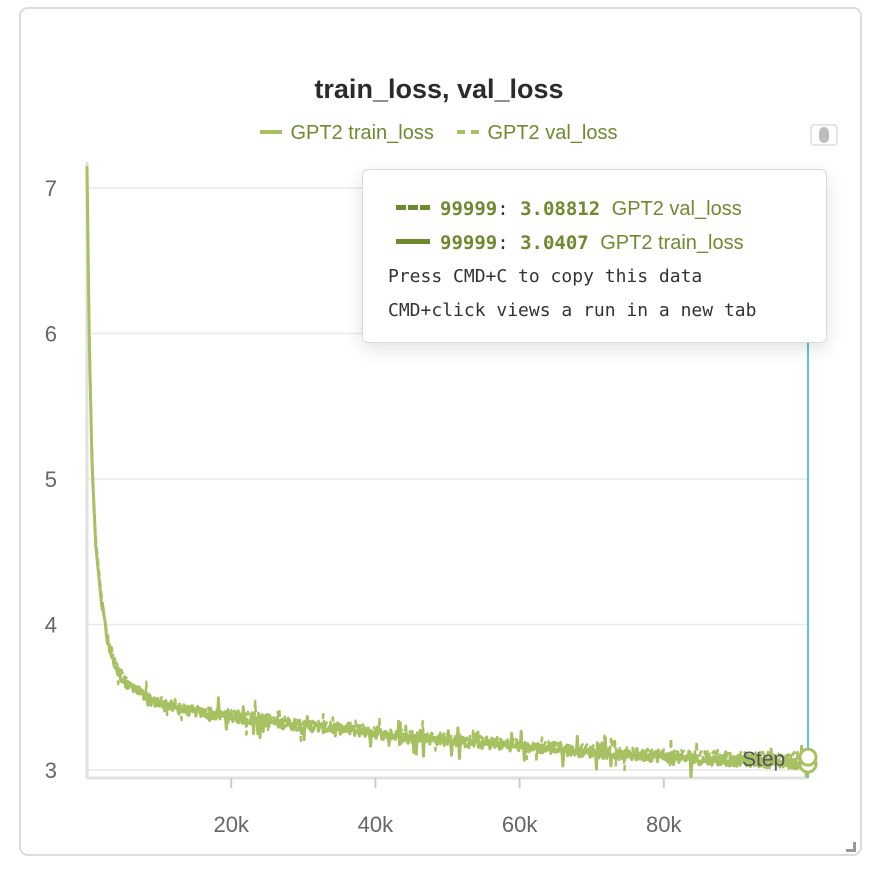  I want to click on x-tick-label: 80k, so click(664, 824).